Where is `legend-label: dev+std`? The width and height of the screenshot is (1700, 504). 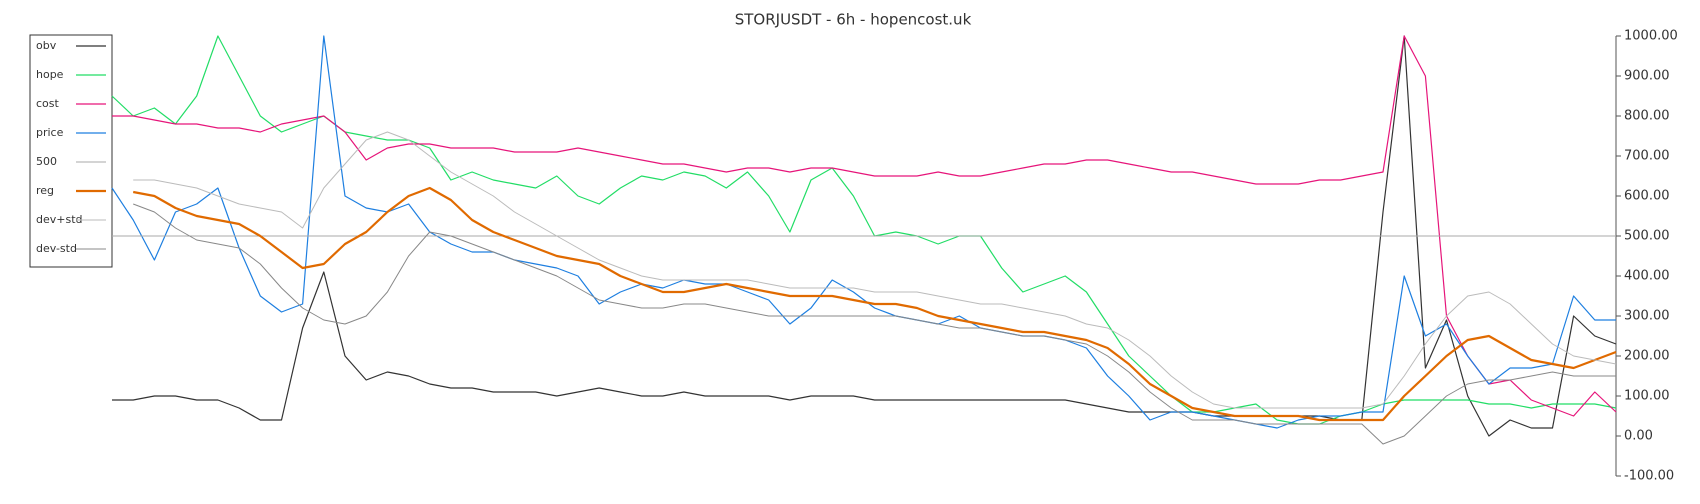
legend-label: dev+std is located at coordinates (59, 219).